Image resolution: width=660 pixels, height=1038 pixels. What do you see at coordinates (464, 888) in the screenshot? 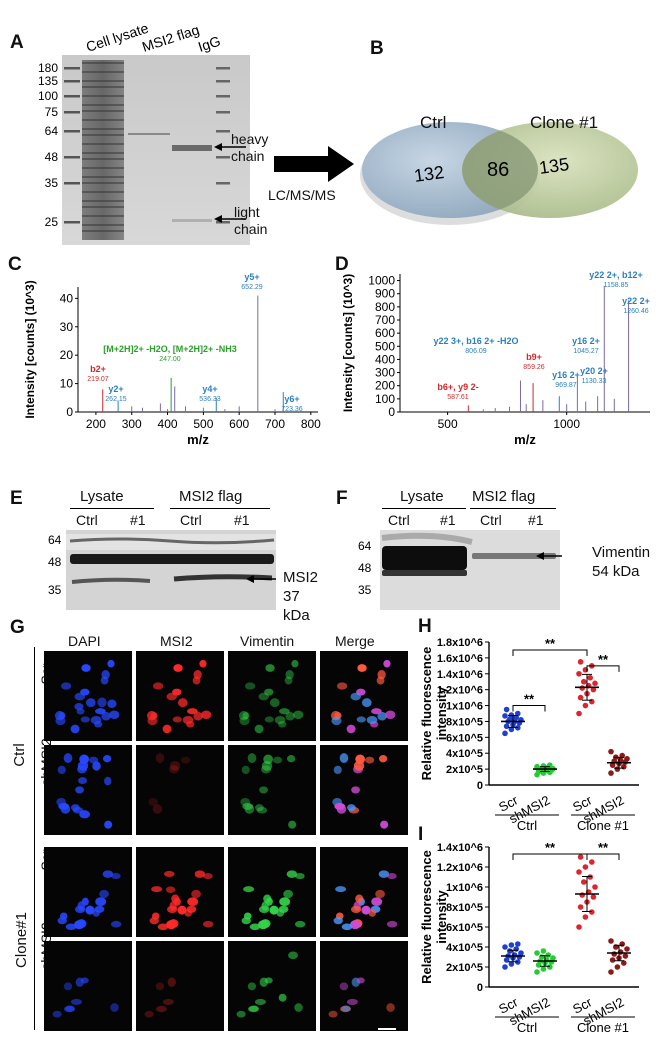
I see `y-tick-label: 1x10^6` at bounding box center [464, 888].